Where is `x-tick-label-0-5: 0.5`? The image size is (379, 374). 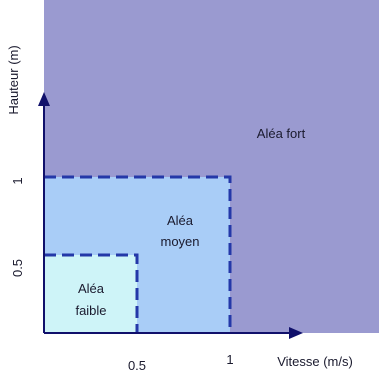 x-tick-label-0-5: 0.5 is located at coordinates (137, 365).